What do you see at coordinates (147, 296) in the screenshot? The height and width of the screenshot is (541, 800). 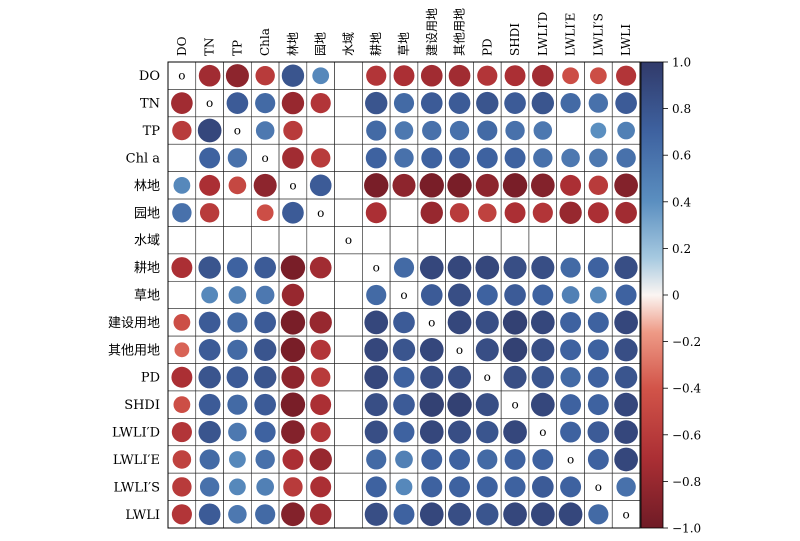 I see `row-label: 草地` at bounding box center [147, 296].